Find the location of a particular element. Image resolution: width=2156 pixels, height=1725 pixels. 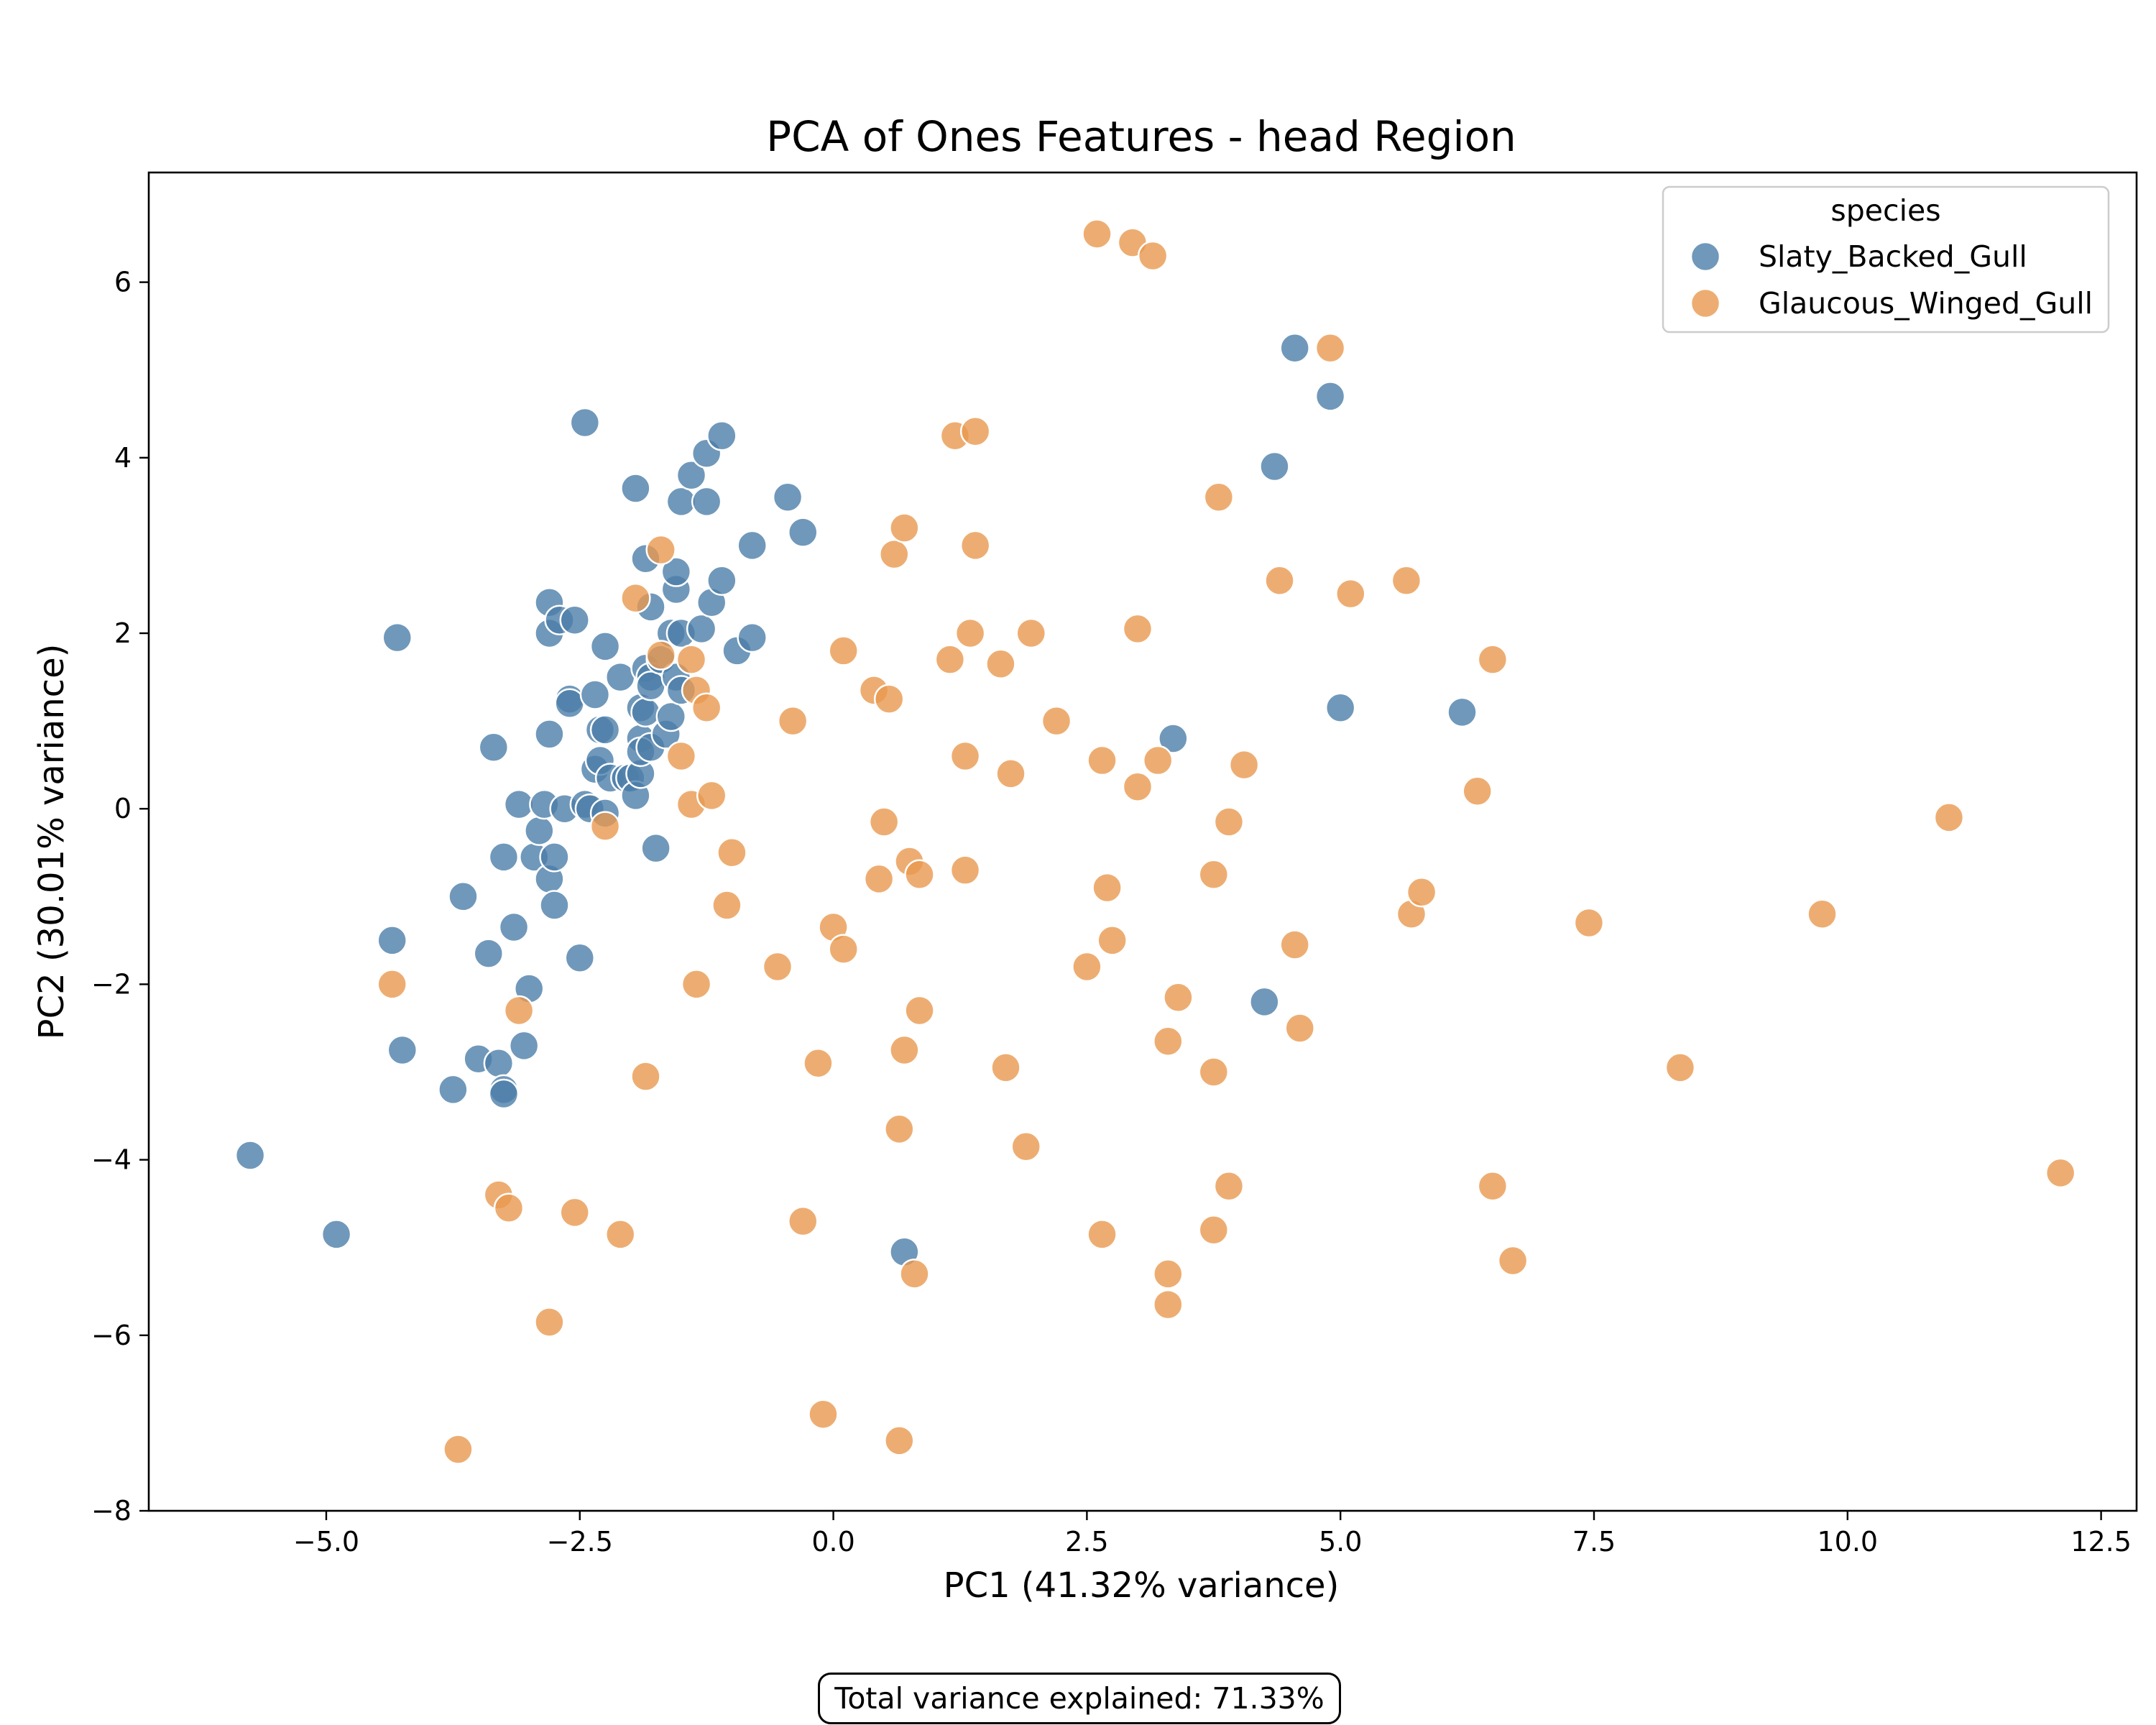

x-tick-label: 0.0 is located at coordinates (832, 1542).